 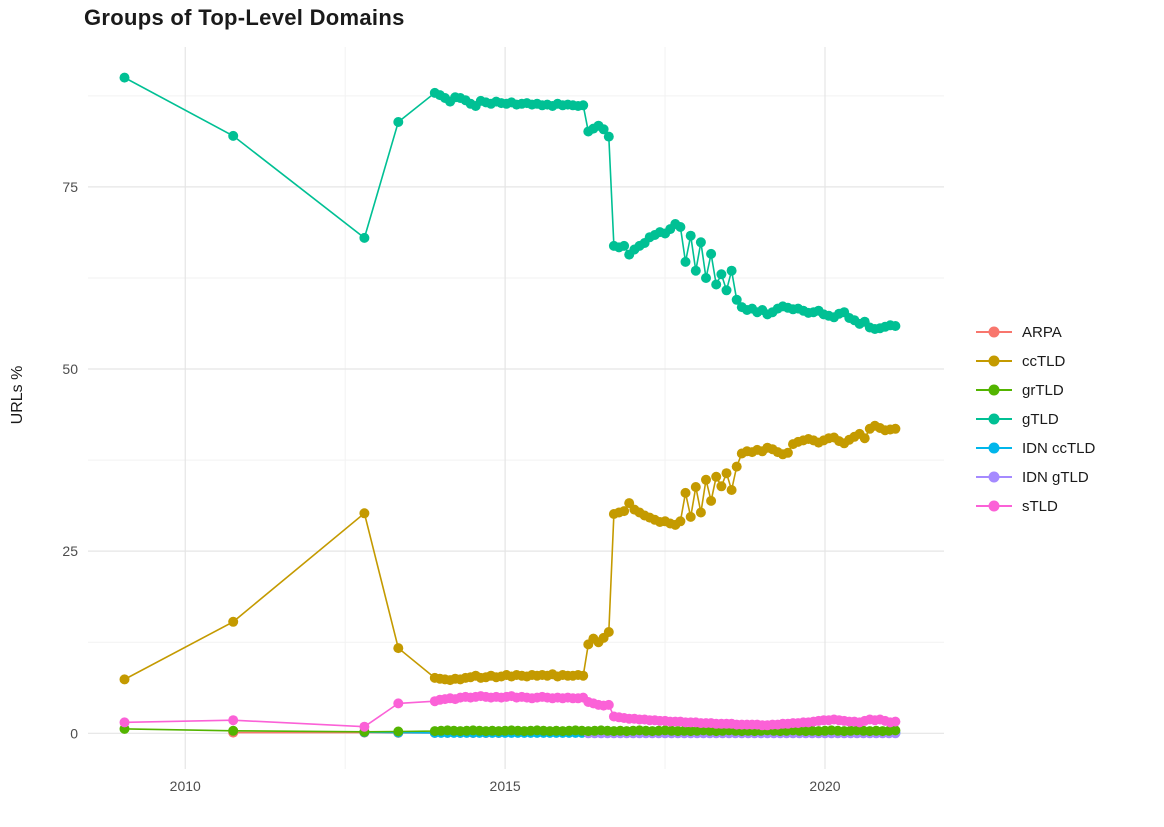 What do you see at coordinates (1040, 419) in the screenshot?
I see `legend-label-gtld: gTLD` at bounding box center [1040, 419].